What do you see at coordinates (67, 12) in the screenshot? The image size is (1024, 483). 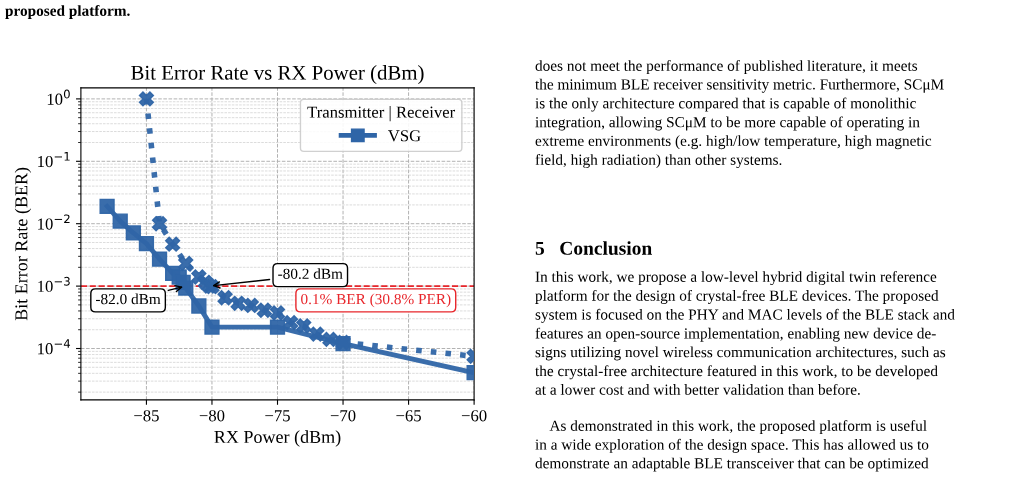 I see `text: proposed platform.` at bounding box center [67, 12].